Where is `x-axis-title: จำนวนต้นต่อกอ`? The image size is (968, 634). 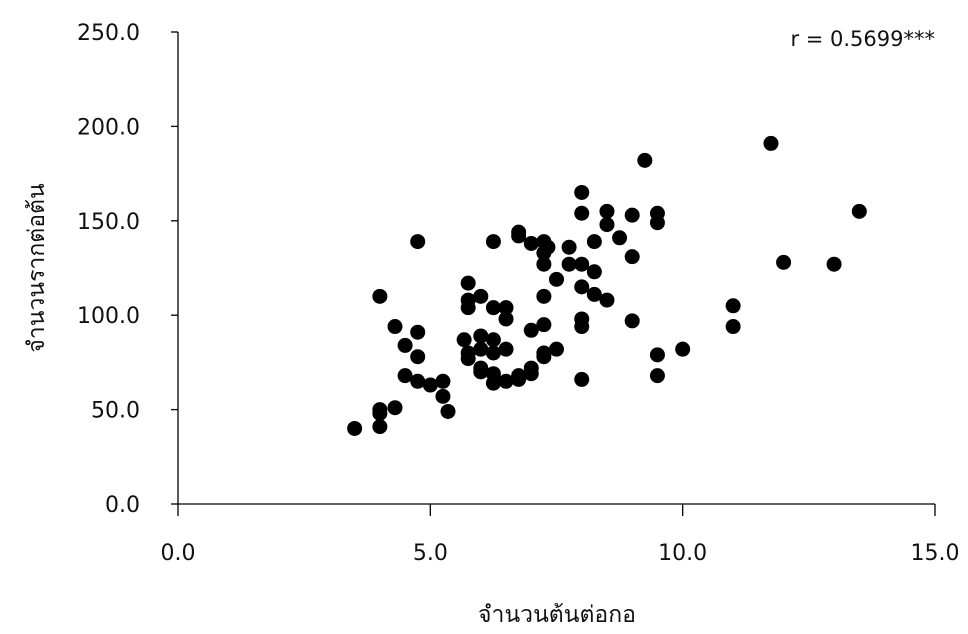 x-axis-title: จำนวนต้นต่อกอ is located at coordinates (557, 615).